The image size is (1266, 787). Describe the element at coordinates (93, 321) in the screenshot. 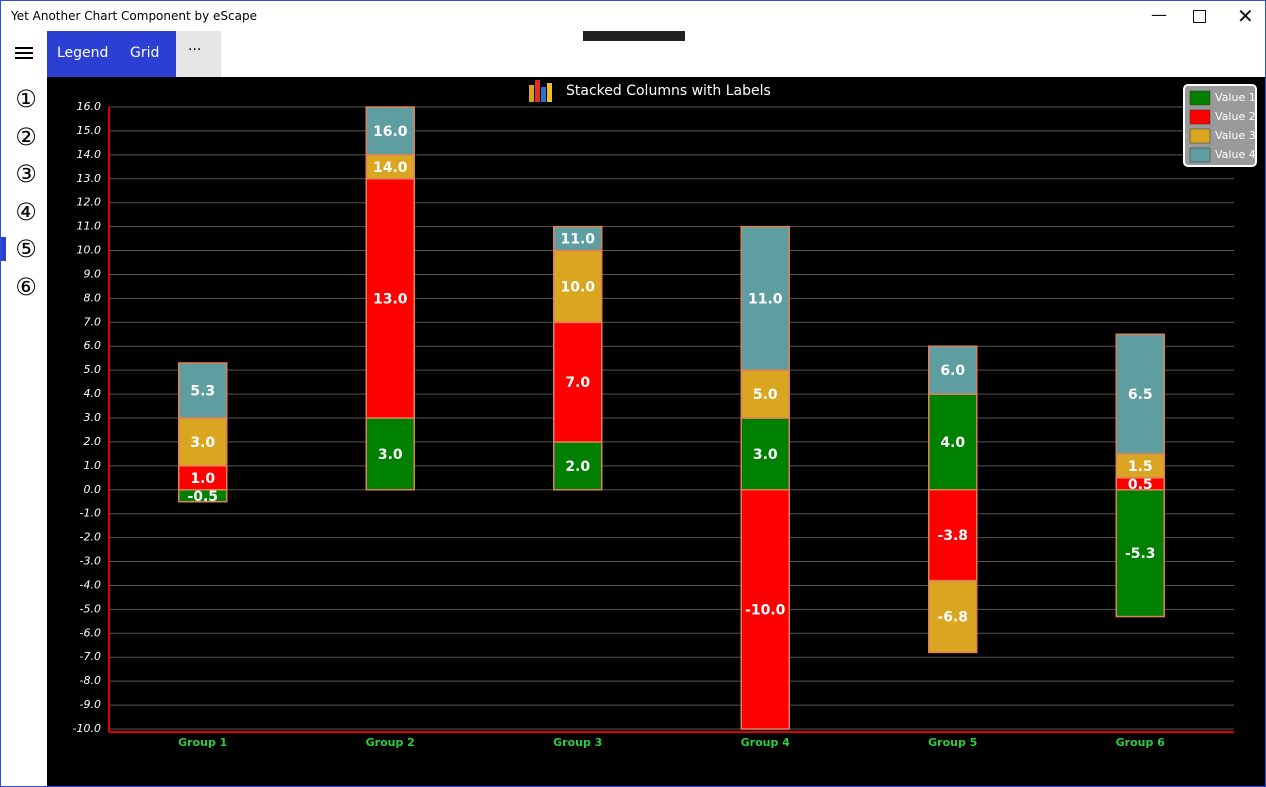

I see `y-tick-label: 7.0` at that location.